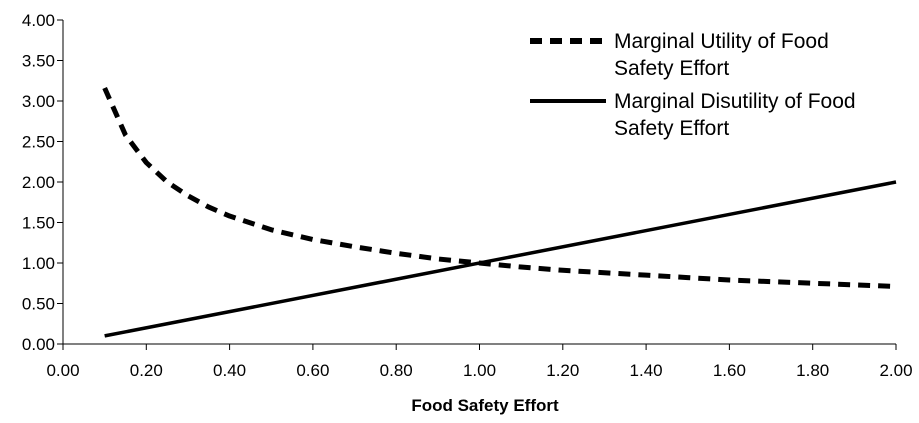  What do you see at coordinates (671, 68) in the screenshot?
I see `legend-label-marginal-utility-line2: Safety Effort` at bounding box center [671, 68].